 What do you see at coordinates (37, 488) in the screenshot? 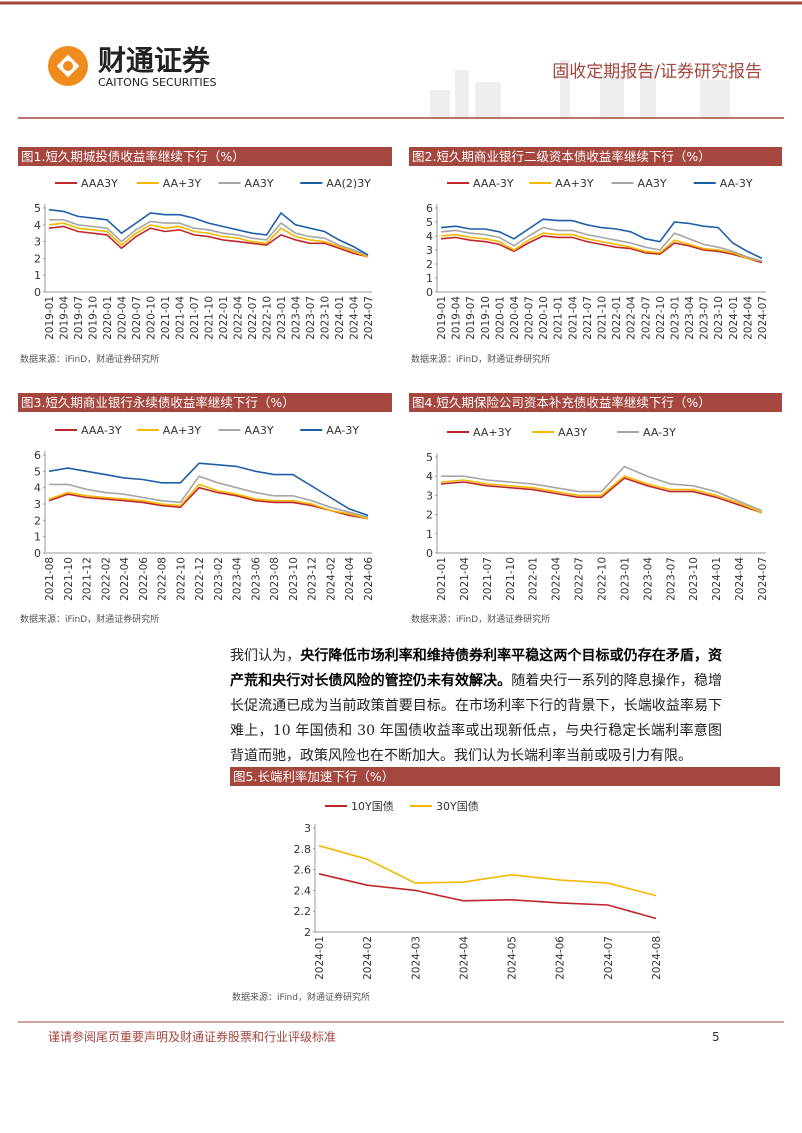
I see `y-tick-label: 4` at bounding box center [37, 488].